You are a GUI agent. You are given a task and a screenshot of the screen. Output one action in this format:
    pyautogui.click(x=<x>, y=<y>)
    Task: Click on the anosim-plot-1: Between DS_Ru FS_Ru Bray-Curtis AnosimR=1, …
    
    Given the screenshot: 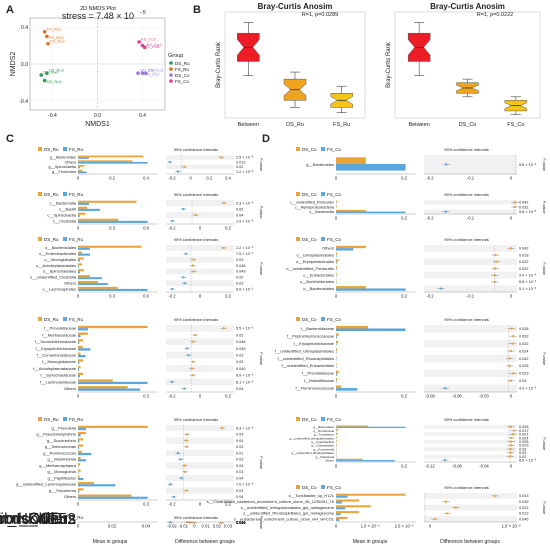 What is the action you would take?
    pyautogui.click(x=291, y=65)
    